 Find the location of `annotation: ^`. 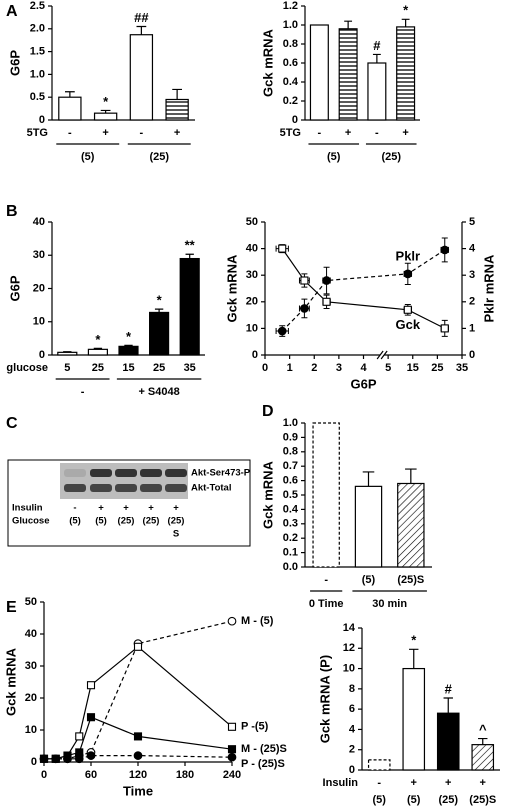

annotation: ^ is located at coordinates (483, 729).